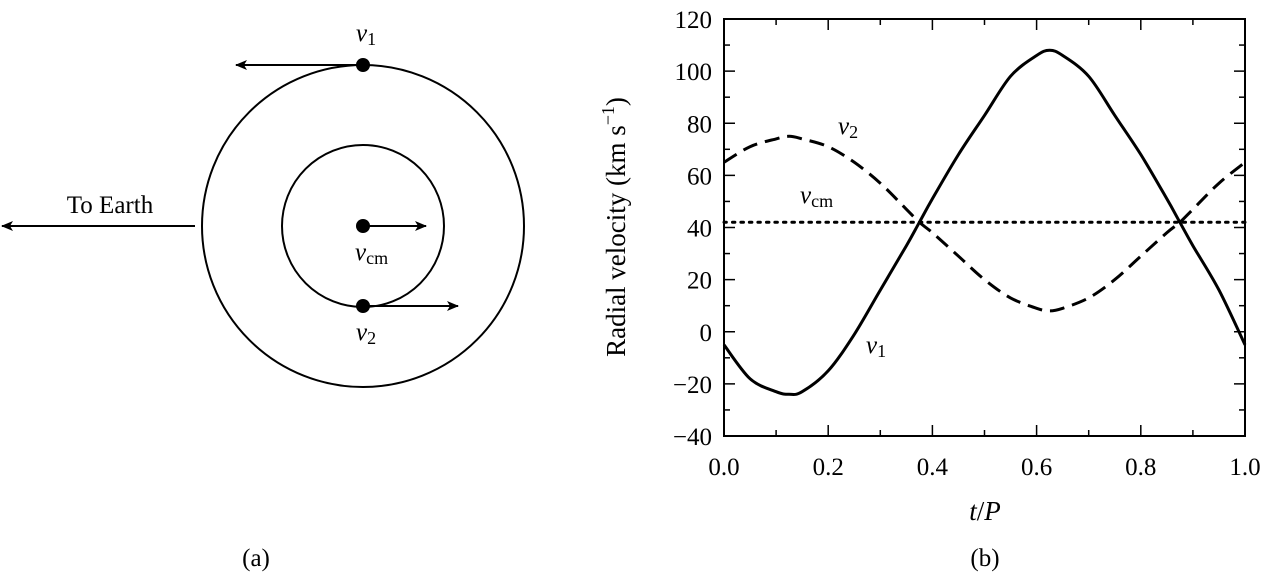  I want to click on y-tick-label: 100, so click(694, 72).